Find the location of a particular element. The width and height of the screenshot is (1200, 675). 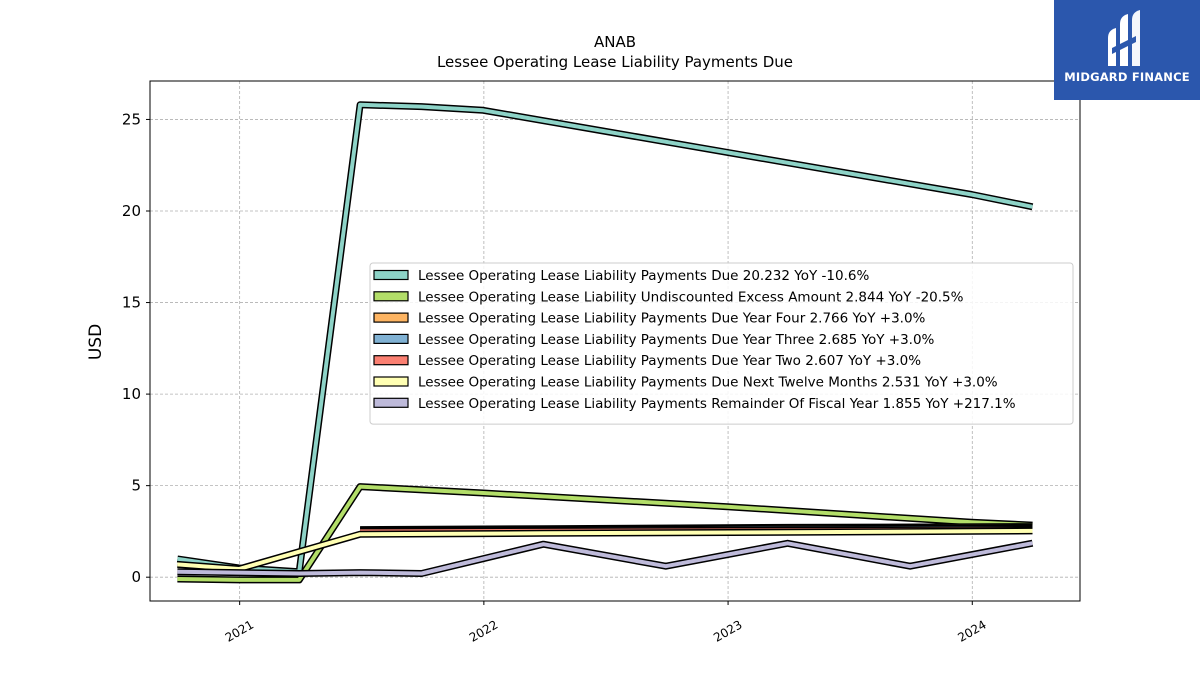

y-axis-label: USD is located at coordinates (96, 342).